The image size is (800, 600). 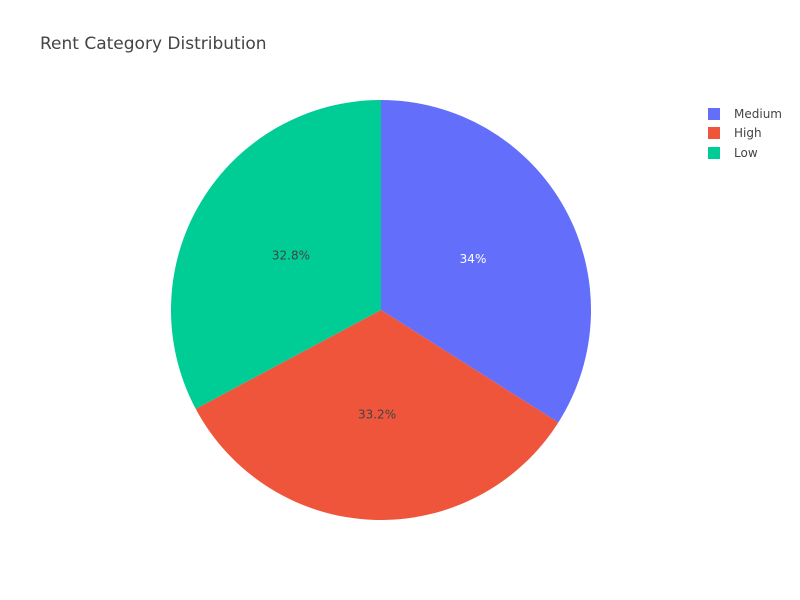 I want to click on legend-item-high: High, so click(x=745, y=134).